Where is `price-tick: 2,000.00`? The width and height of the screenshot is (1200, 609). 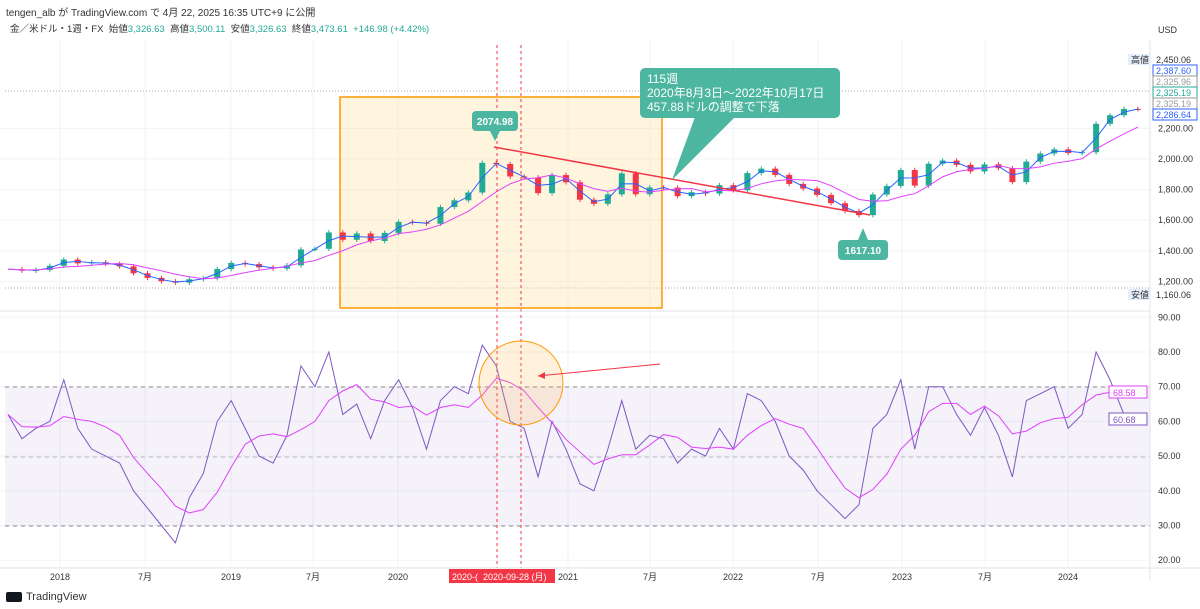
price-tick: 2,000.00 is located at coordinates (1175, 159).